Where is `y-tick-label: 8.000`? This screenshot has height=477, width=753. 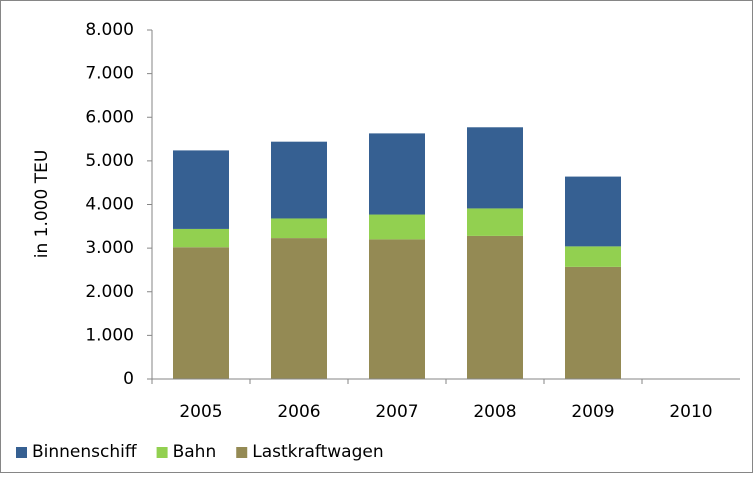
y-tick-label: 8.000 is located at coordinates (109, 30).